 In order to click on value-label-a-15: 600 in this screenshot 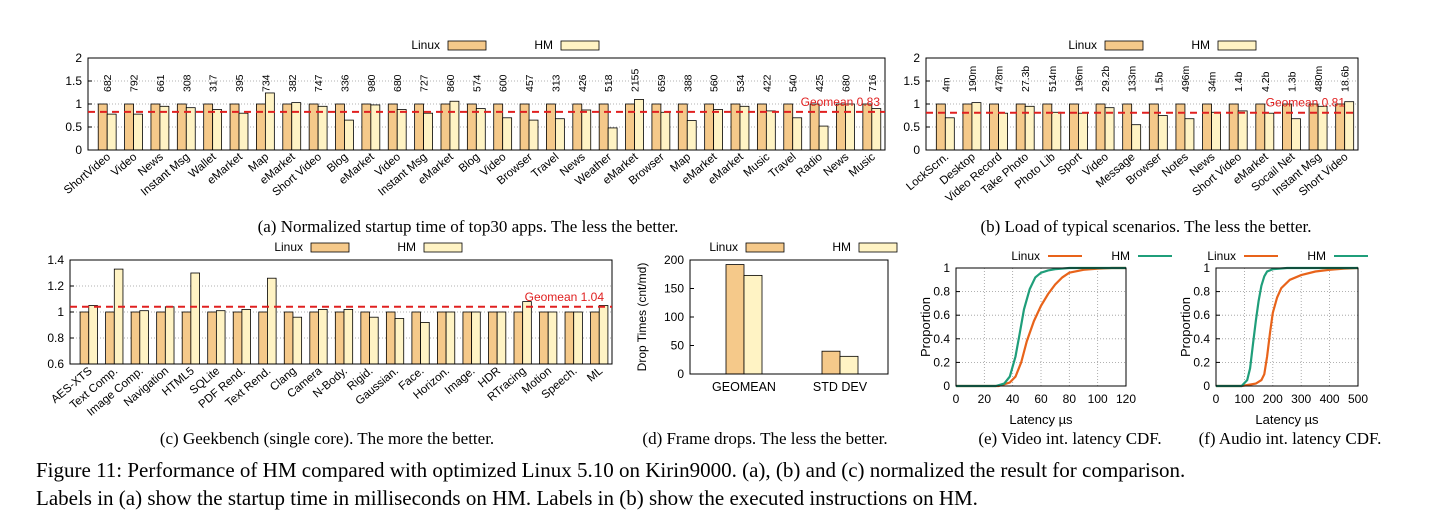, I will do `click(504, 83)`.